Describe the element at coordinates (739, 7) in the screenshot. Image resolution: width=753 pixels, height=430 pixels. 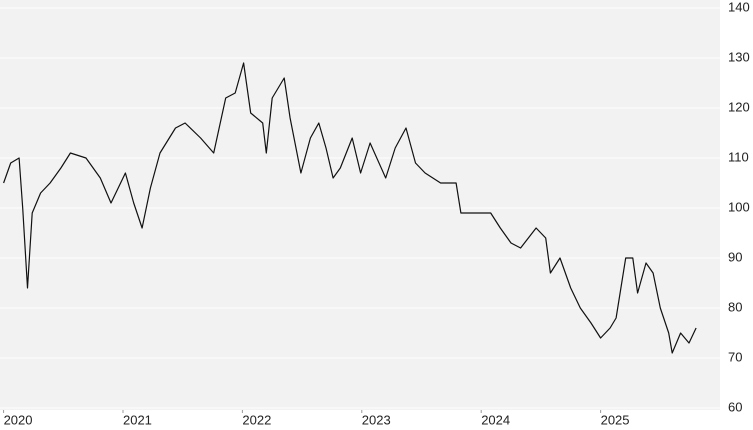
I see `y-tick-label: 140` at that location.